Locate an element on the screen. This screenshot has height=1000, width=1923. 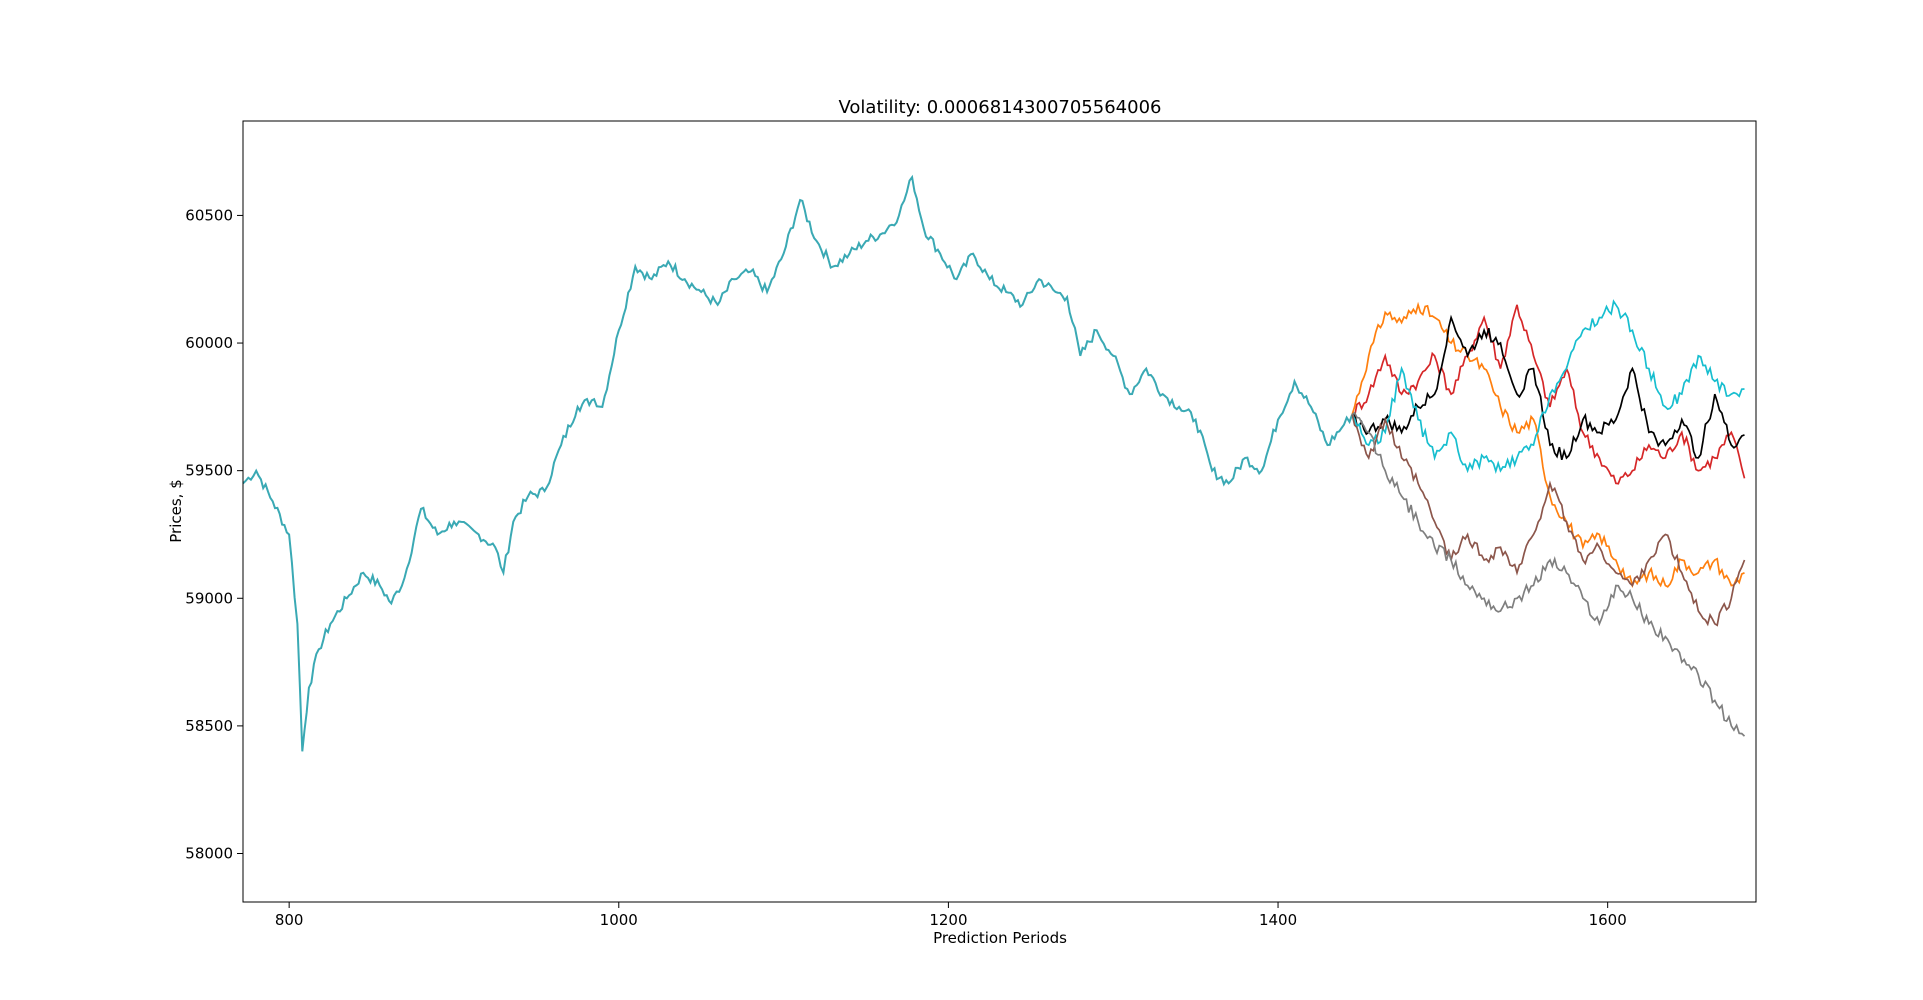
y-tick-label: 59000 is located at coordinates (209, 598).